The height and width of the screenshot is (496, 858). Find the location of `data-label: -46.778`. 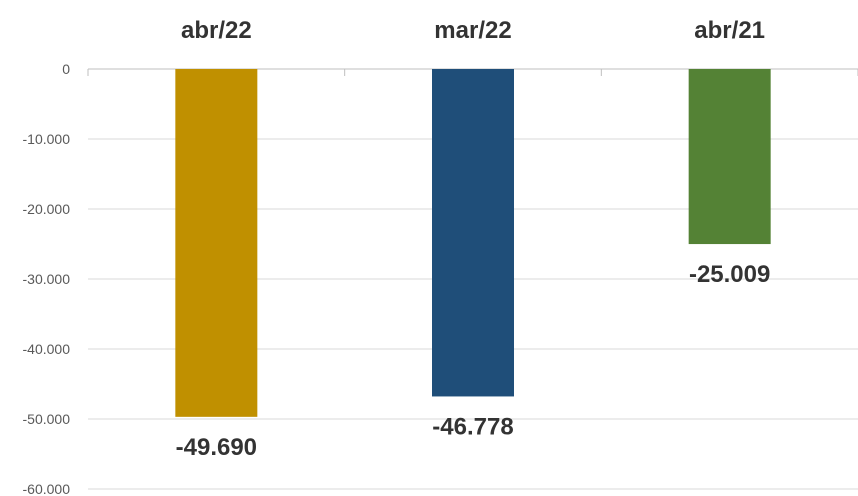

data-label: -46.778 is located at coordinates (472, 426).